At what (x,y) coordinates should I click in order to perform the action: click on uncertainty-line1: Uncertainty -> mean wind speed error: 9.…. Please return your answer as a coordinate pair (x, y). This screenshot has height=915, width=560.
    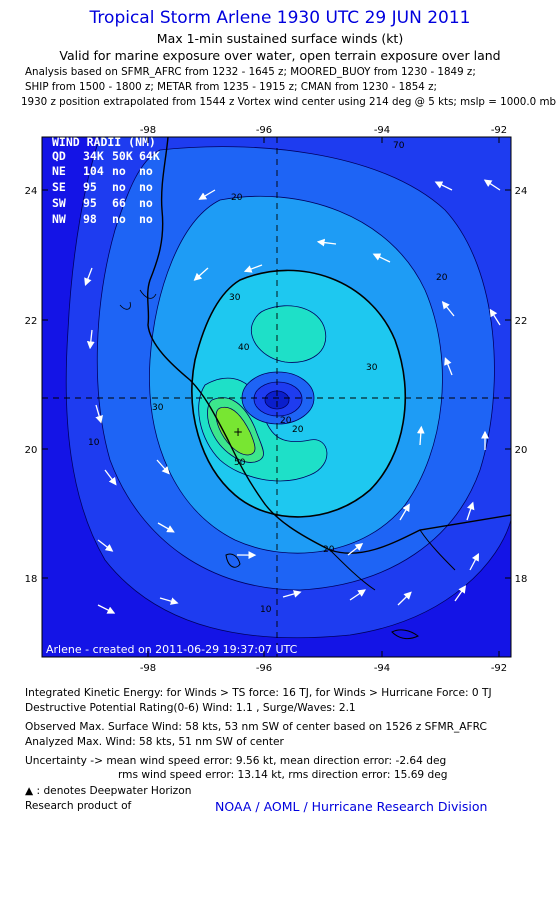
    Looking at the image, I should click on (236, 761).